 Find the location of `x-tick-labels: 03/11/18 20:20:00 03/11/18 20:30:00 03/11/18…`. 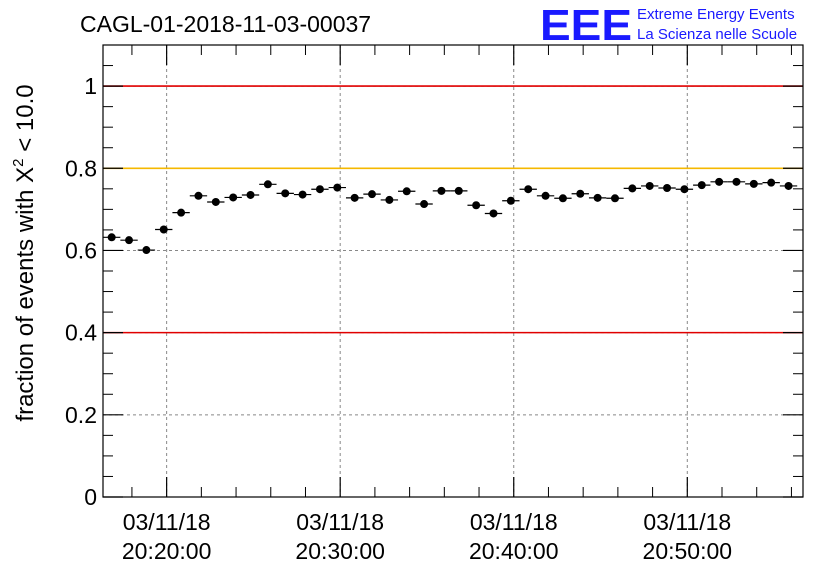

x-tick-labels: 03/11/18 20:20:00 03/11/18 20:30:00 03/11/18… is located at coordinates (427, 536).